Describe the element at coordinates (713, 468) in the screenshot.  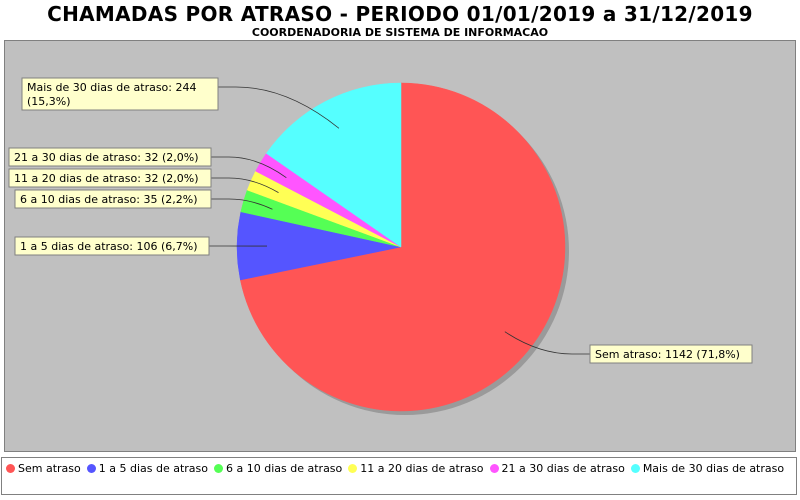
I see `legend-label-5: Mais de 30 dias de atraso` at that location.